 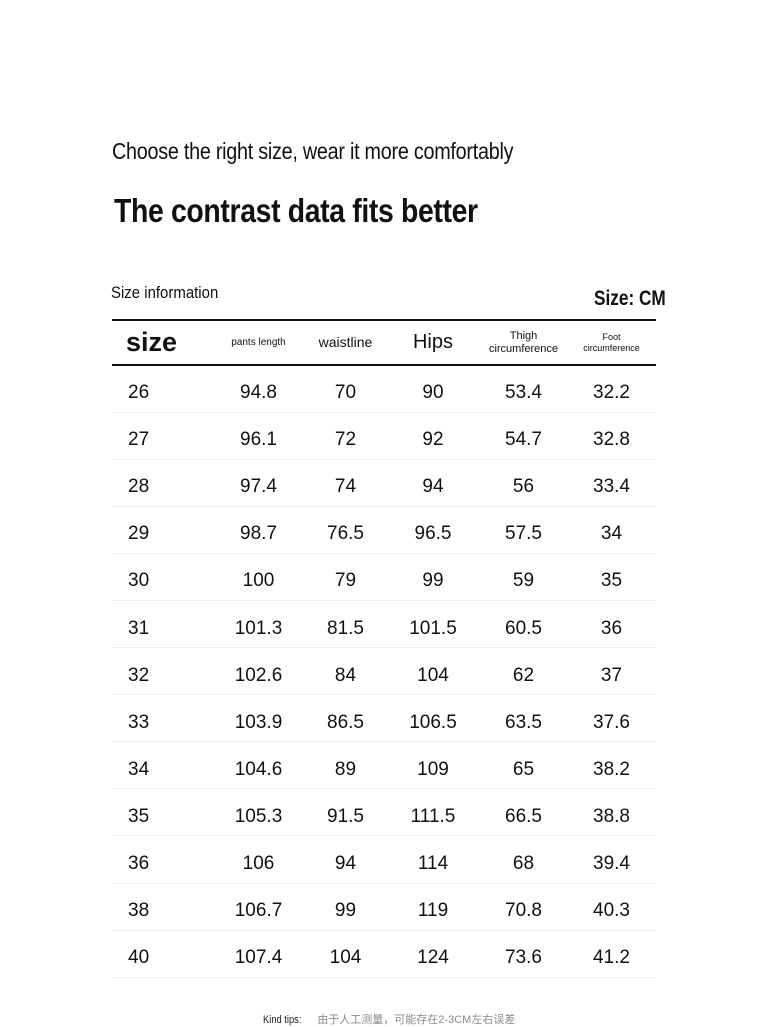 What do you see at coordinates (433, 440) in the screenshot?
I see `cell-hips: 92` at bounding box center [433, 440].